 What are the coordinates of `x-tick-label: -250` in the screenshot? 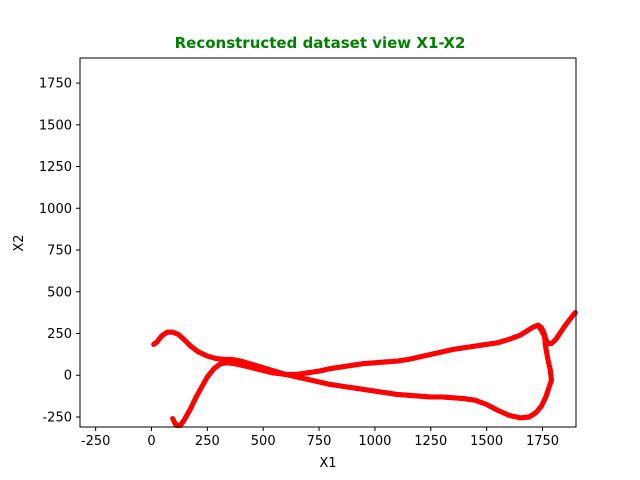 It's located at (96, 441).